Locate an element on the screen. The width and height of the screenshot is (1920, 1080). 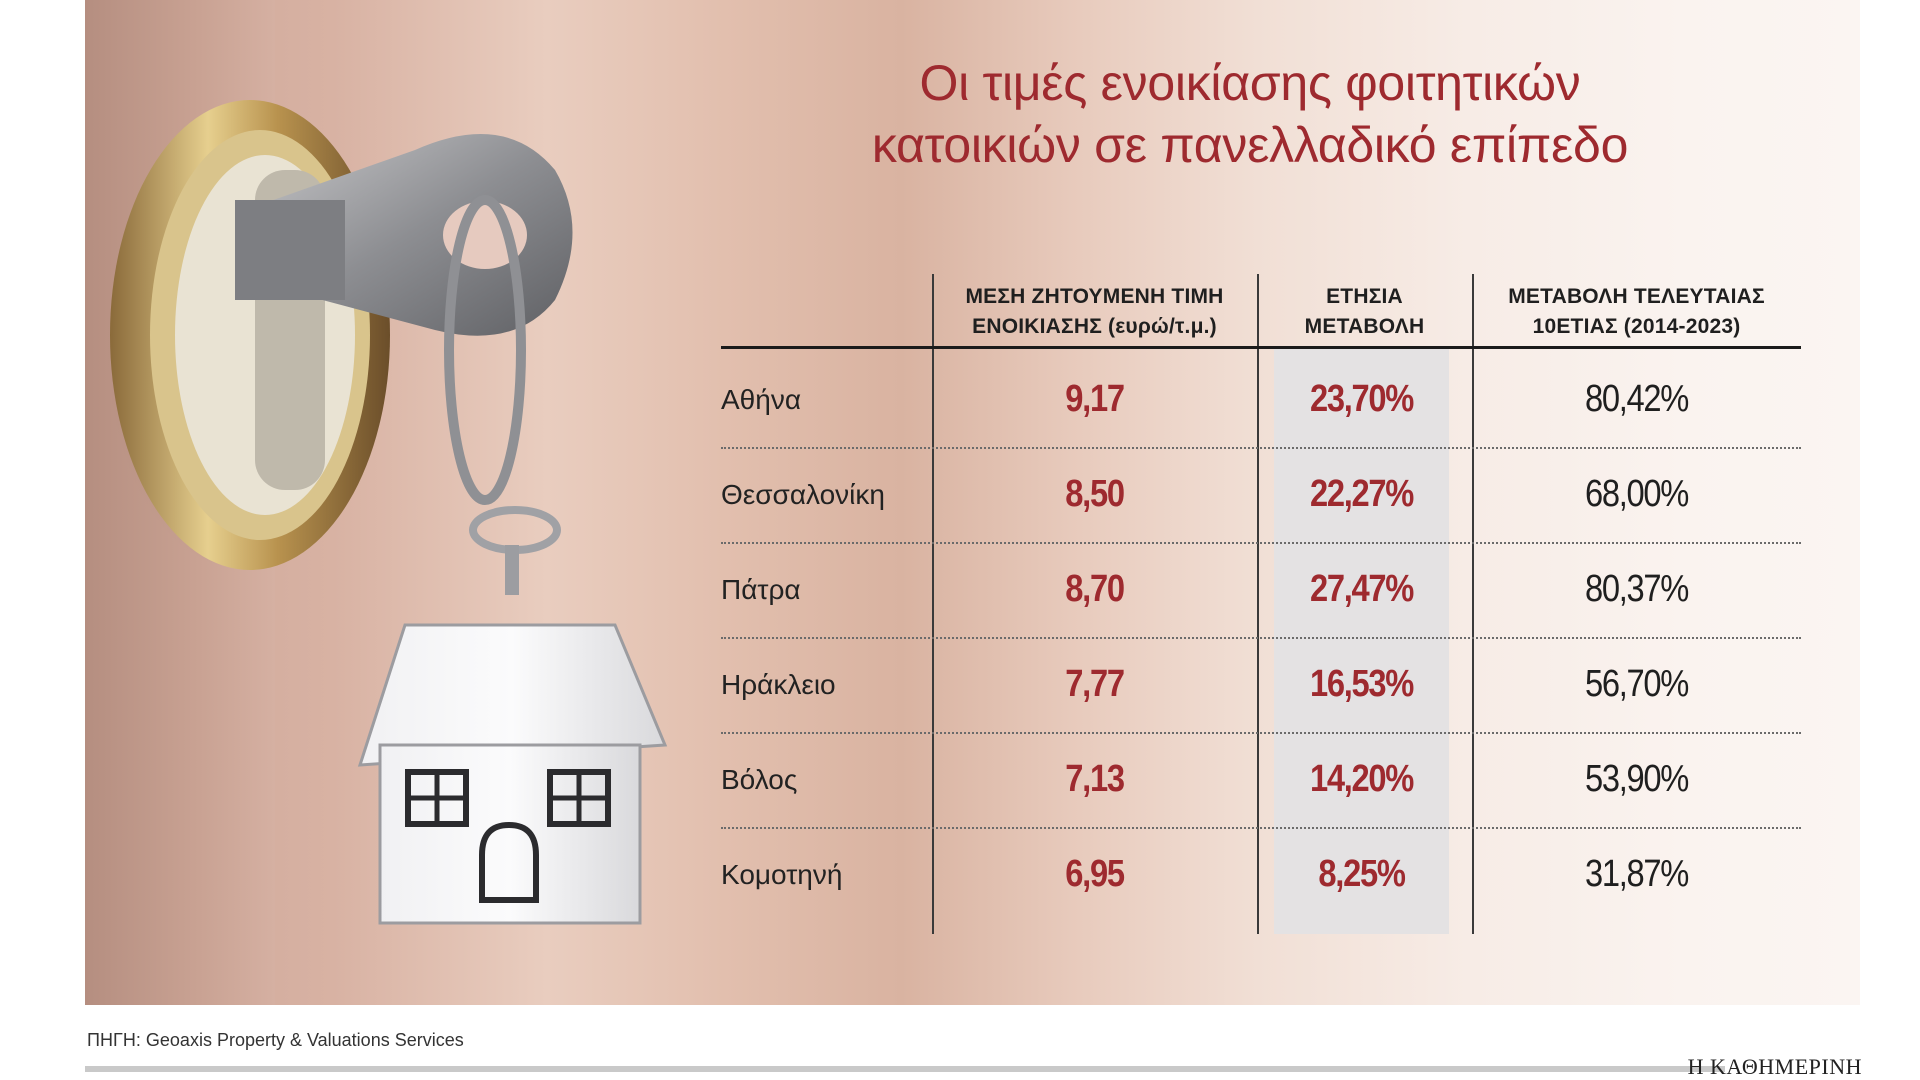
city-label: Αθήνα is located at coordinates (761, 399).